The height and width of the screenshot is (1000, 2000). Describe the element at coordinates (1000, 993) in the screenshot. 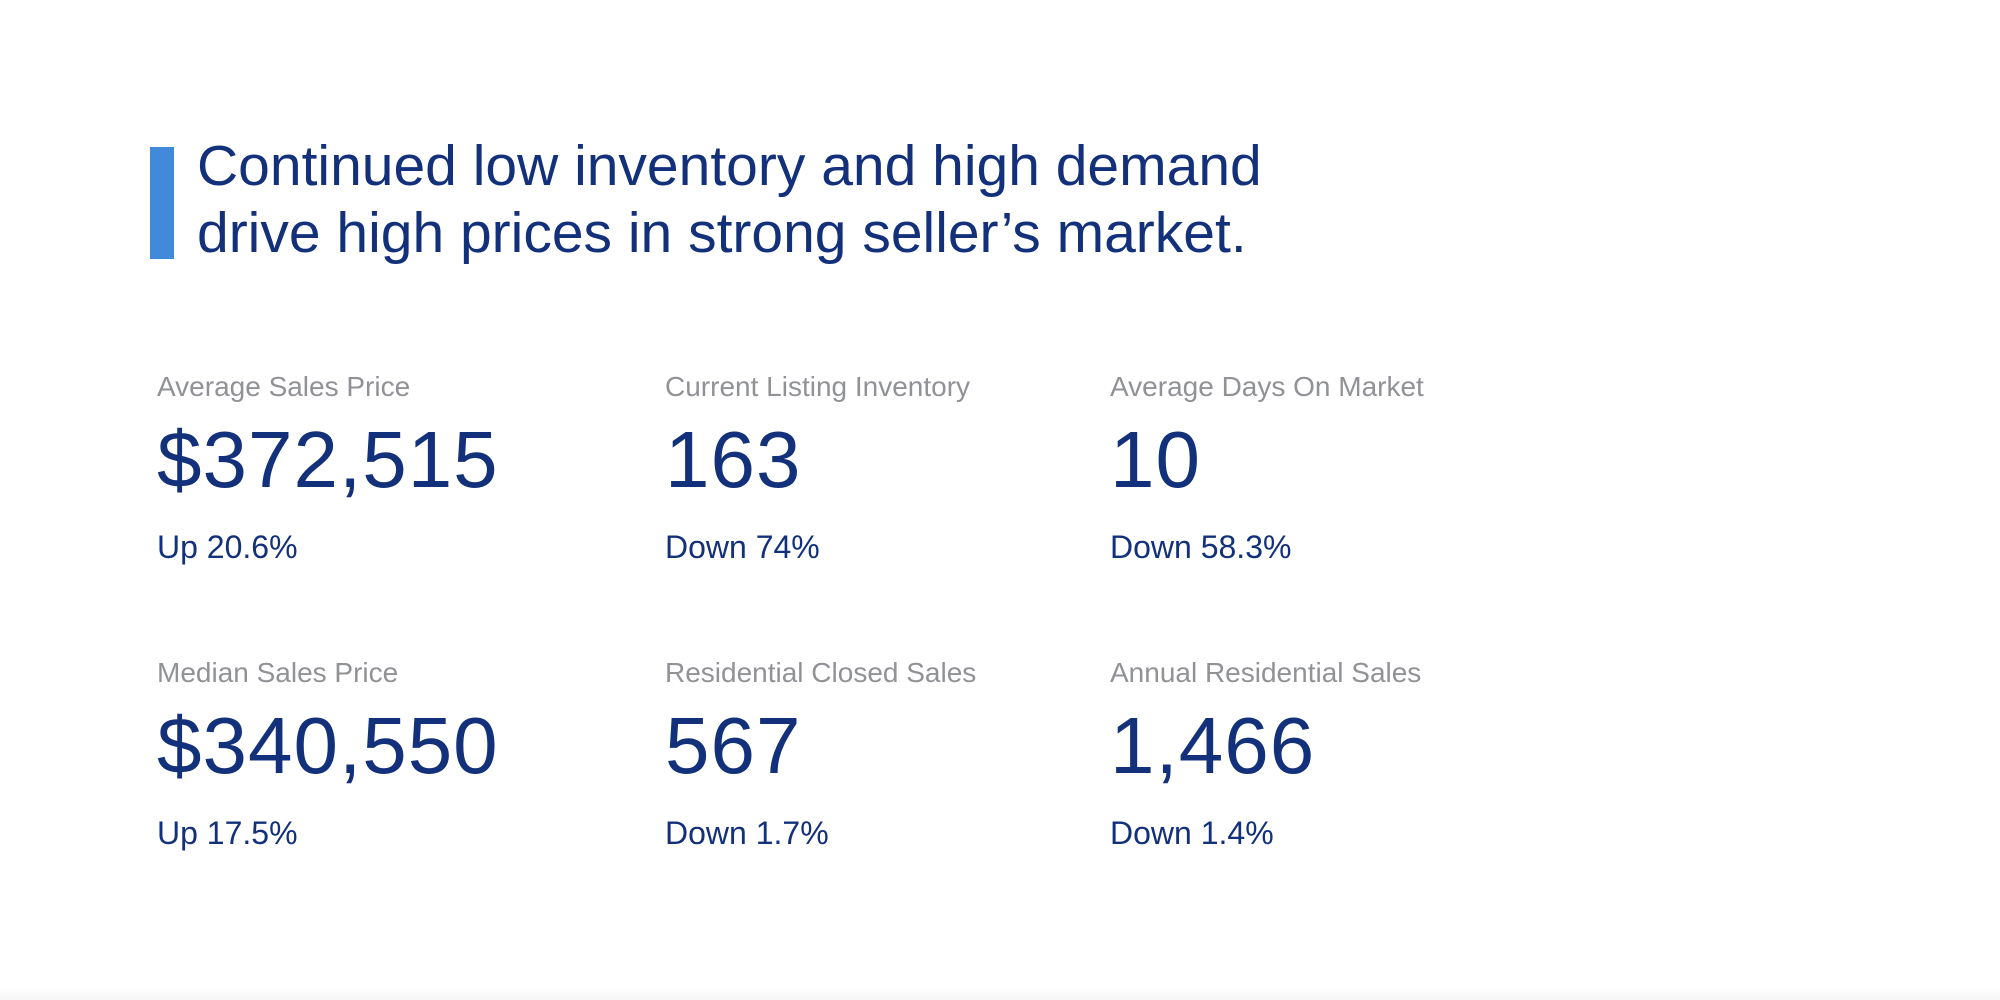

I see `page-bottom-edge` at that location.